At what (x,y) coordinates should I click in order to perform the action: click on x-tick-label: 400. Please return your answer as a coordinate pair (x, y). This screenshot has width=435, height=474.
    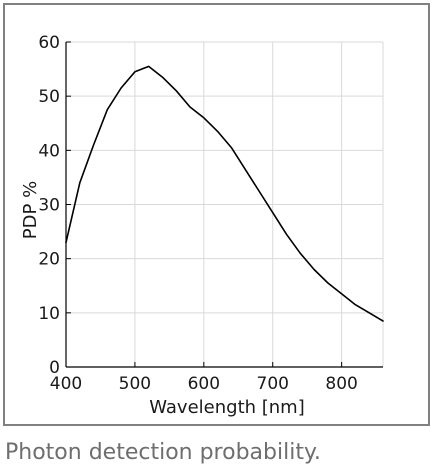
    Looking at the image, I should click on (66, 384).